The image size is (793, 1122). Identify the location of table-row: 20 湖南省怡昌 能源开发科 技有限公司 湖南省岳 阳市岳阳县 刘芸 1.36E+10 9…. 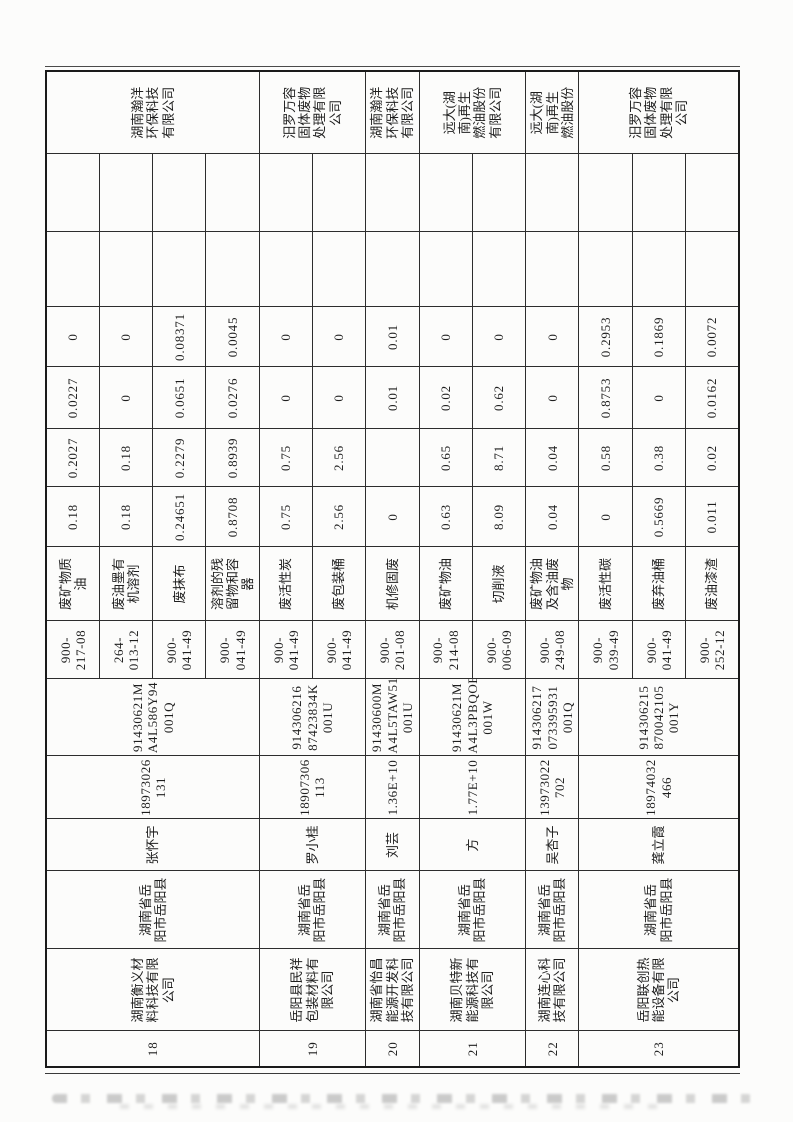
(392, 569).